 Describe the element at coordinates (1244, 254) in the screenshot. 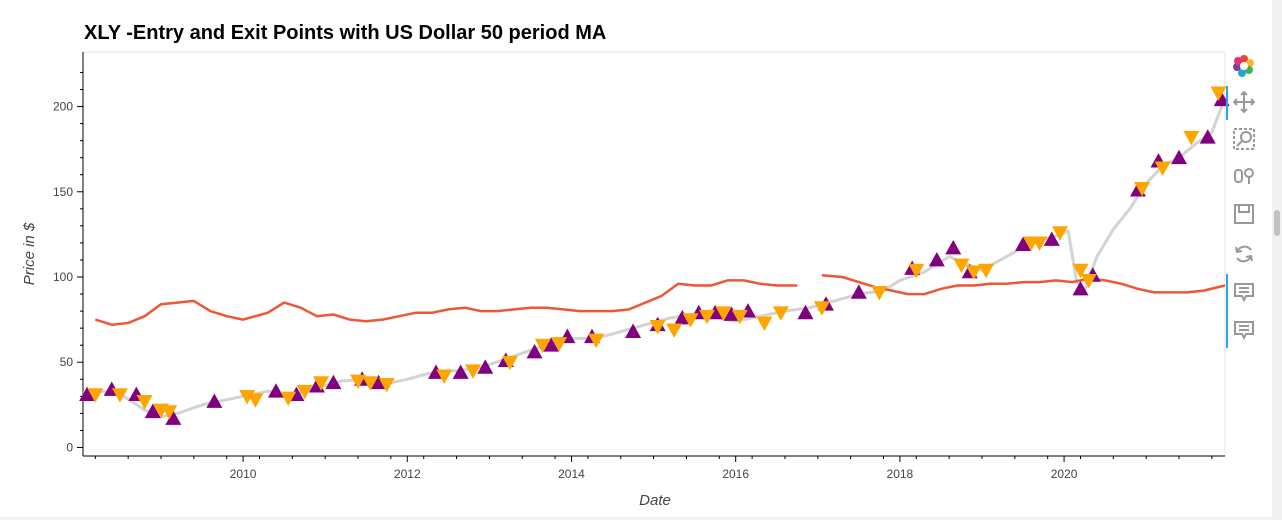

I see `reset-icon` at that location.